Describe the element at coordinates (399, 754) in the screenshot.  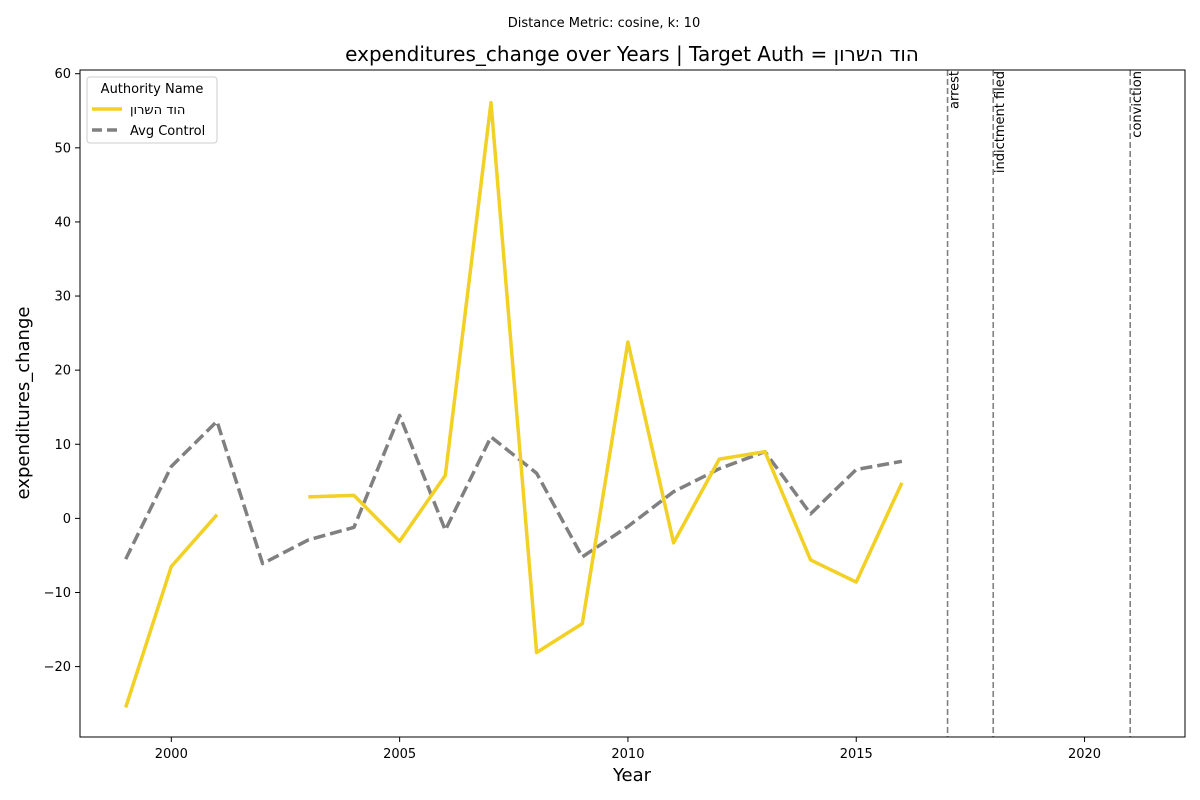
I see `x-tick-label: 2005` at that location.